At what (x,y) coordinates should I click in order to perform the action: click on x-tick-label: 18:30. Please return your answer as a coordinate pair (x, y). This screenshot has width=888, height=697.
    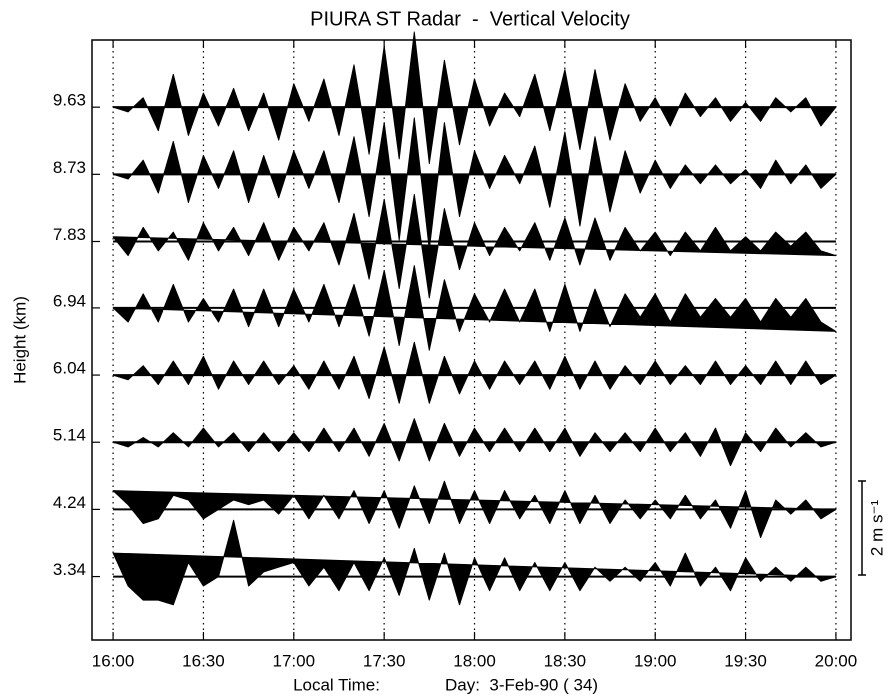
    Looking at the image, I should click on (565, 660).